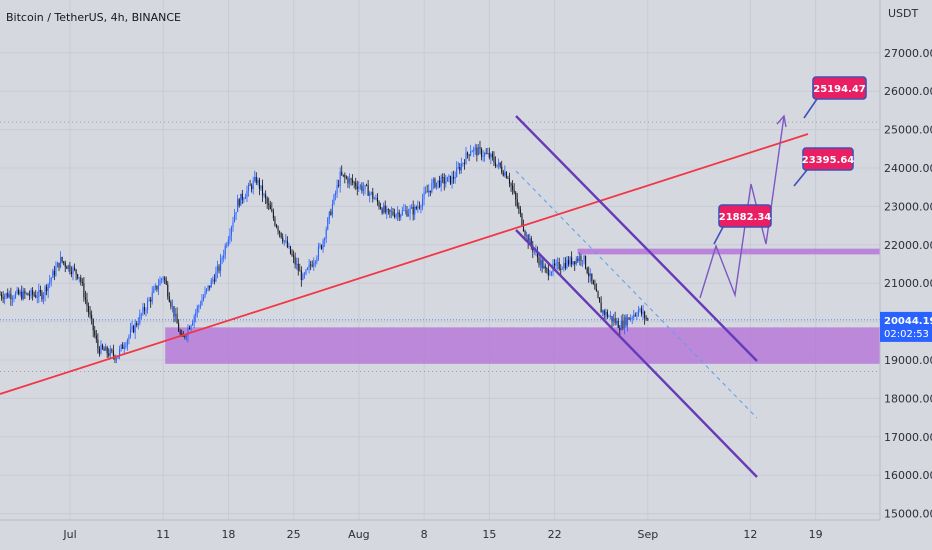 The height and width of the screenshot is (550, 932). What do you see at coordinates (358, 534) in the screenshot?
I see `time-tick-label: Aug` at bounding box center [358, 534].